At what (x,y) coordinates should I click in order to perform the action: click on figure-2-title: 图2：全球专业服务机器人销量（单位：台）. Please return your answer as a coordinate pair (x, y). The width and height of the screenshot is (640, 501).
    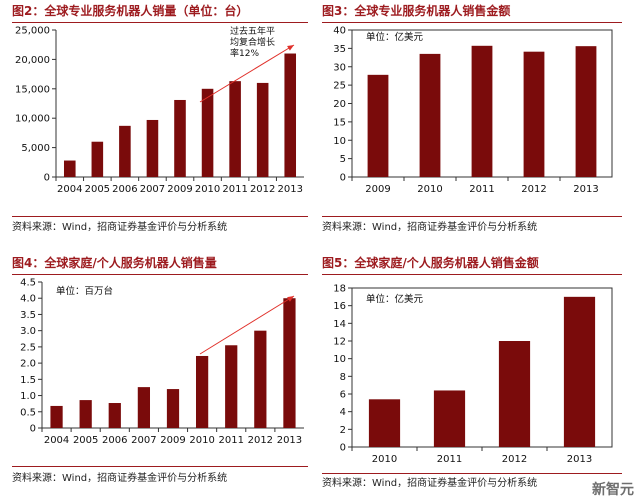
    Looking at the image, I should click on (130, 11).